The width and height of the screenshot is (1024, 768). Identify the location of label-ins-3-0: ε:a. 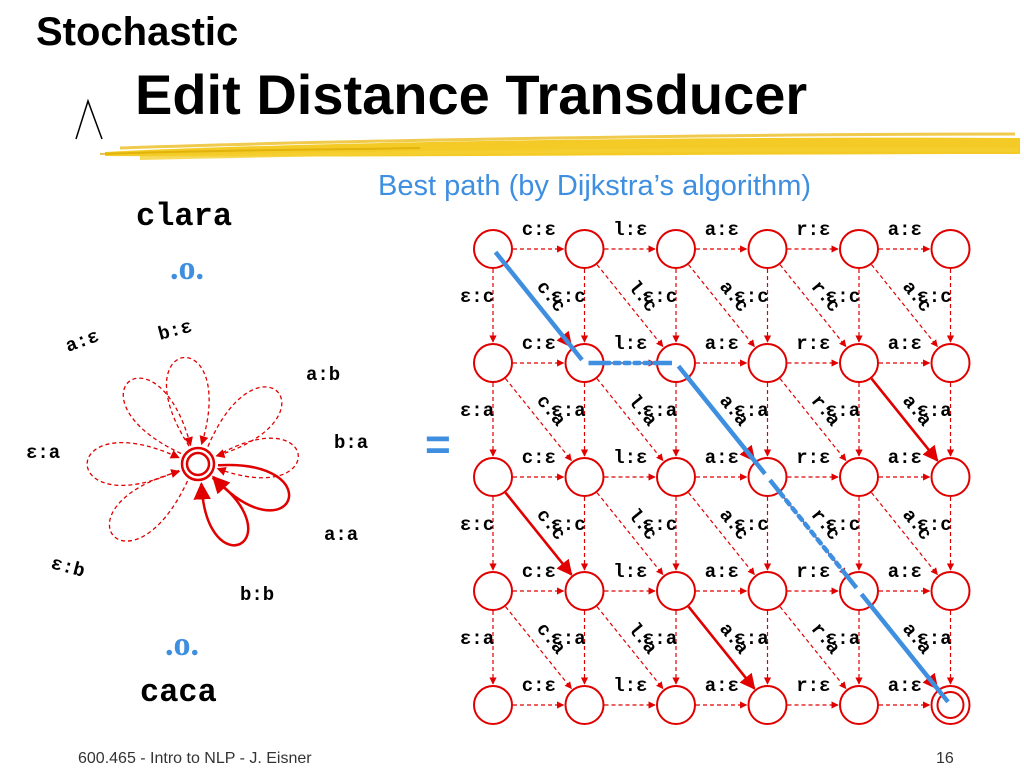
(477, 639).